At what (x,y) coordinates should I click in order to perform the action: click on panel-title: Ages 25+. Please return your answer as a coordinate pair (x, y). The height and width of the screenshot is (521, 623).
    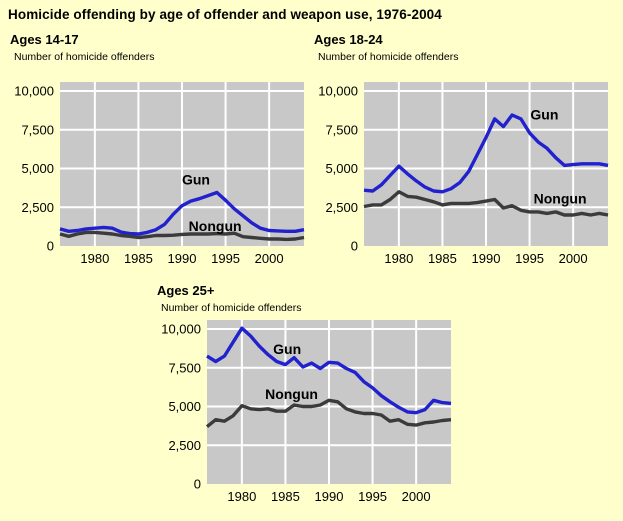
    Looking at the image, I should click on (186, 290).